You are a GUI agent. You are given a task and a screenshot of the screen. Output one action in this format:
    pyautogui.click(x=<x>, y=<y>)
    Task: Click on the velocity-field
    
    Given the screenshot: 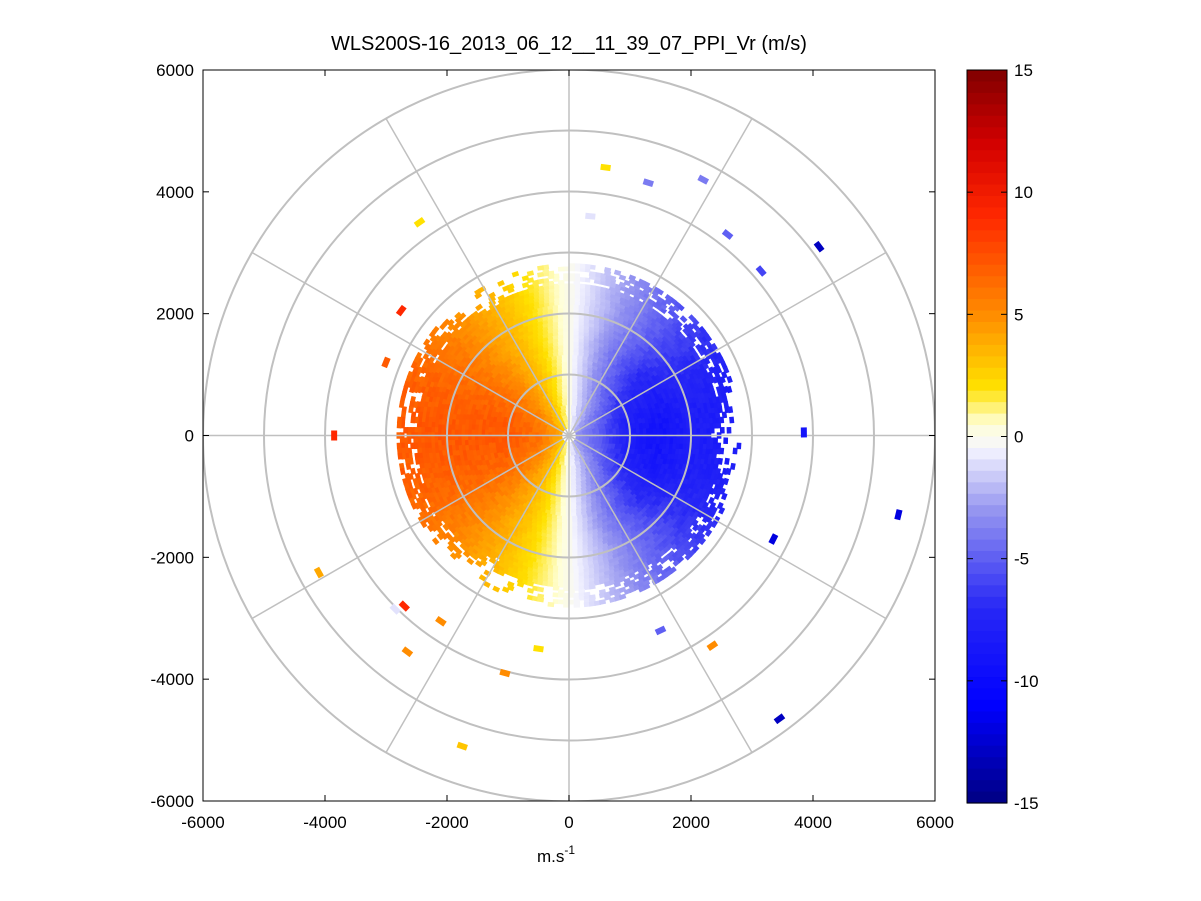 What is the action you would take?
    pyautogui.click(x=569, y=435)
    